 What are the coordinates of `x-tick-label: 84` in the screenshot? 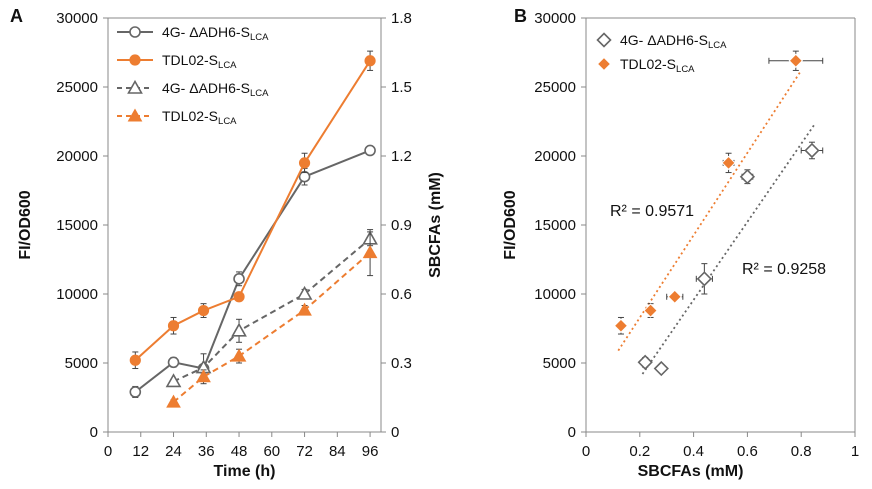 It's located at (337, 451).